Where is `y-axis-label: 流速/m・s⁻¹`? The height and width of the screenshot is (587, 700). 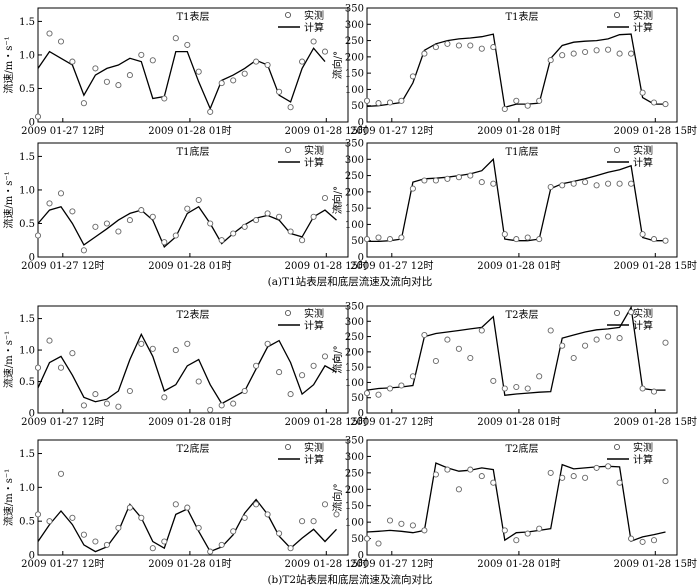
y-axis-label: 流速/m・s⁻¹ is located at coordinates (8, 199).